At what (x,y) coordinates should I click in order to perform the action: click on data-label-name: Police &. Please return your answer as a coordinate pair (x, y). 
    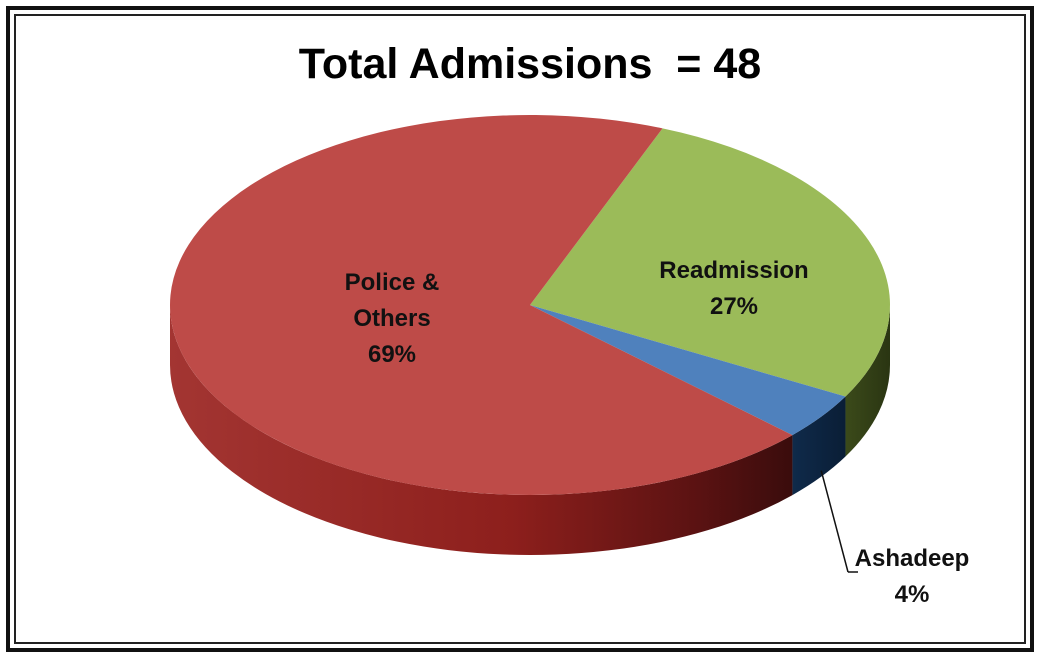
    Looking at the image, I should click on (392, 282).